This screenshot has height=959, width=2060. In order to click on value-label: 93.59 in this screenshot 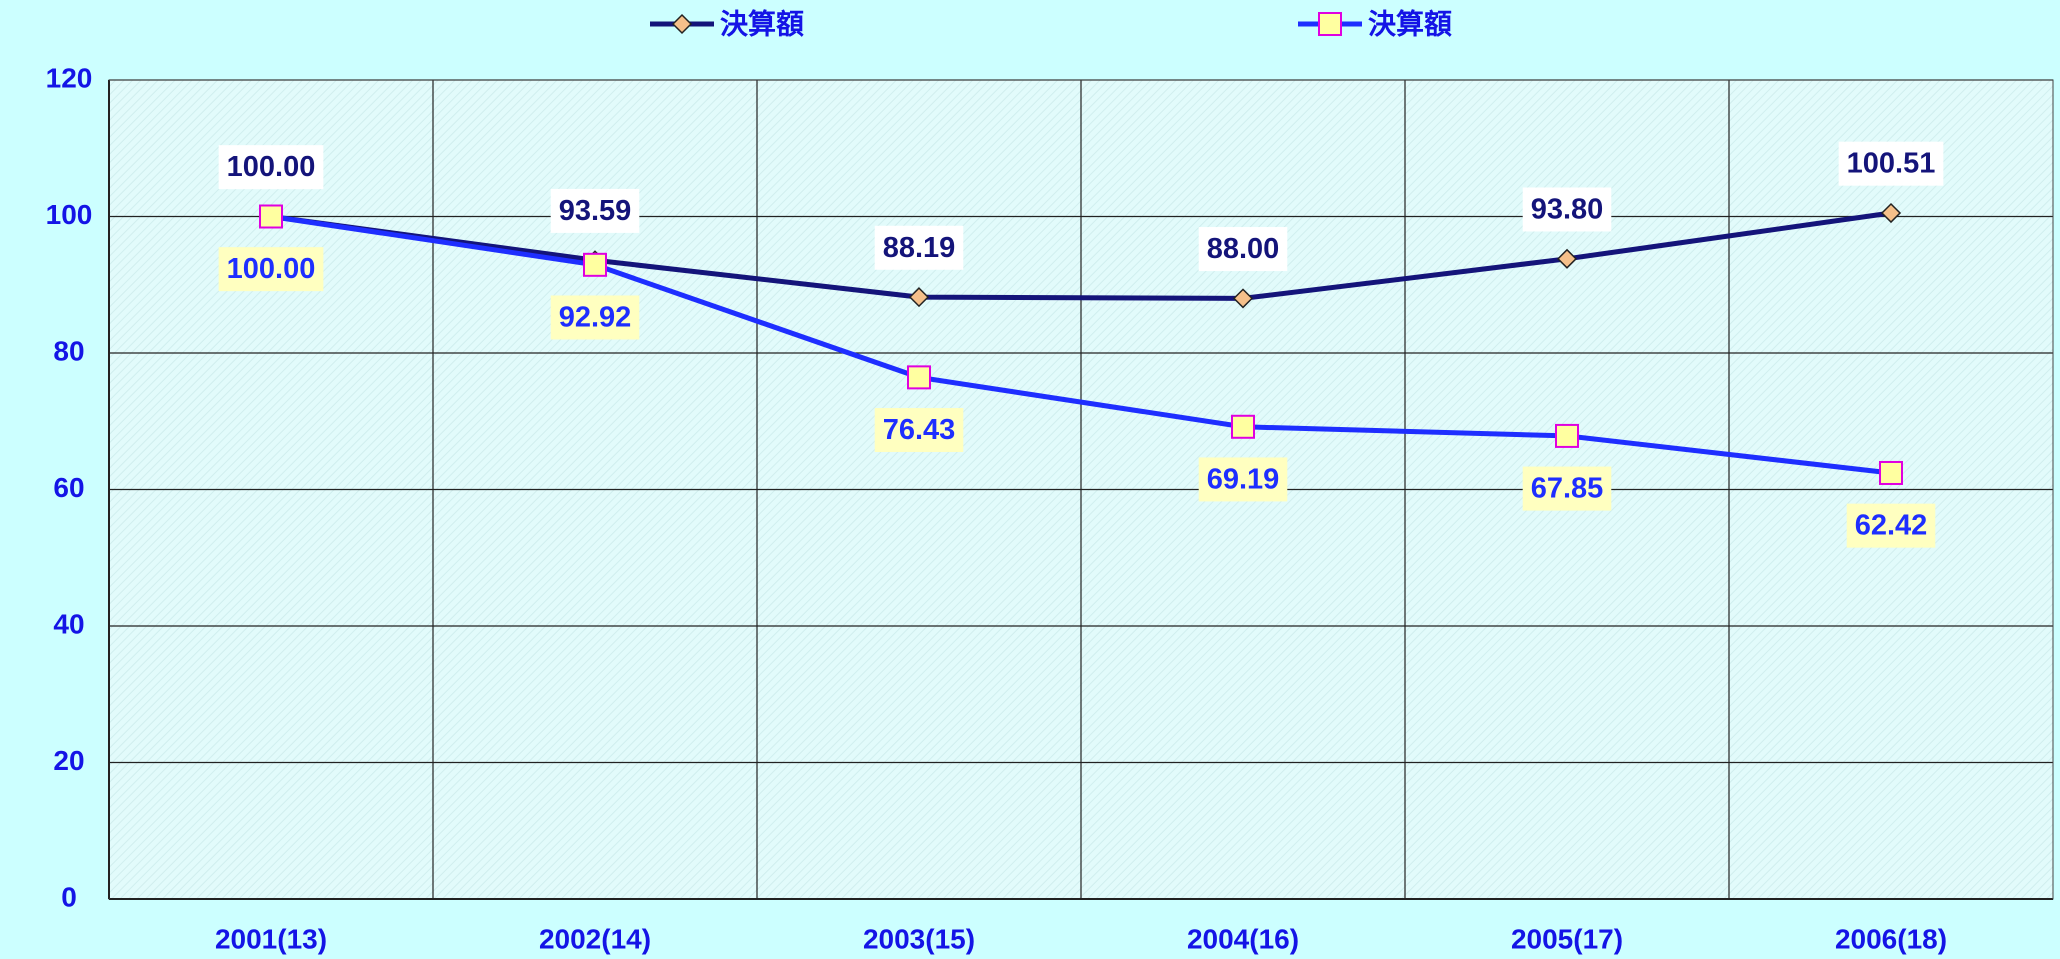, I will do `click(595, 211)`.